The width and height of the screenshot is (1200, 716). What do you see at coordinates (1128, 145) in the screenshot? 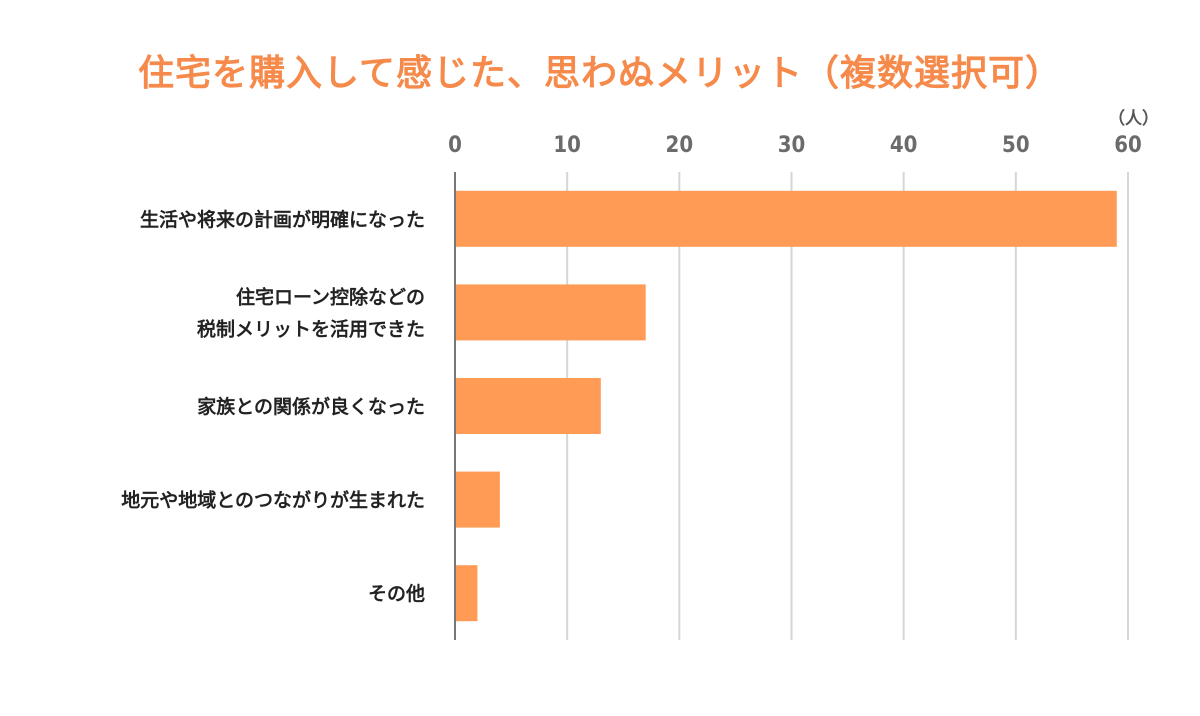
I see `x-tick-label: 60` at bounding box center [1128, 145].